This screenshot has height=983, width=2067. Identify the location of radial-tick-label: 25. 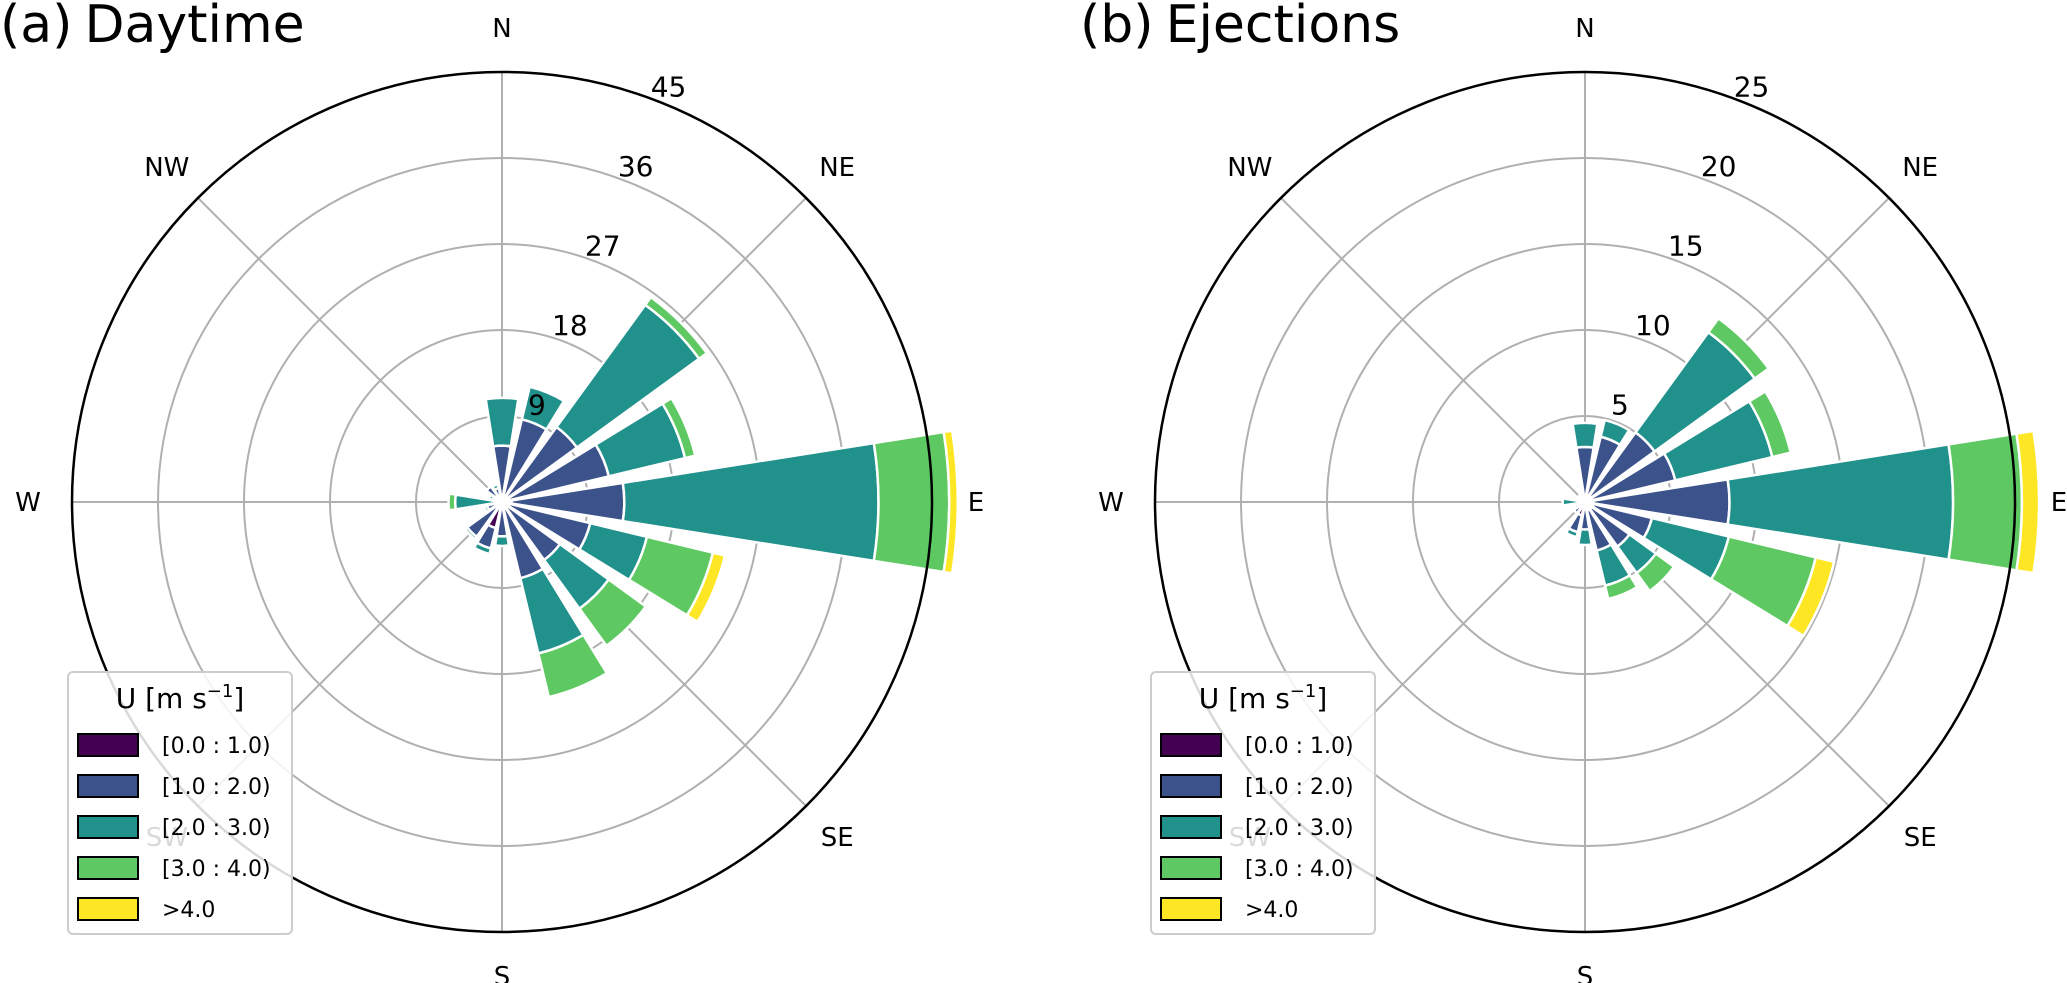
(1752, 87).